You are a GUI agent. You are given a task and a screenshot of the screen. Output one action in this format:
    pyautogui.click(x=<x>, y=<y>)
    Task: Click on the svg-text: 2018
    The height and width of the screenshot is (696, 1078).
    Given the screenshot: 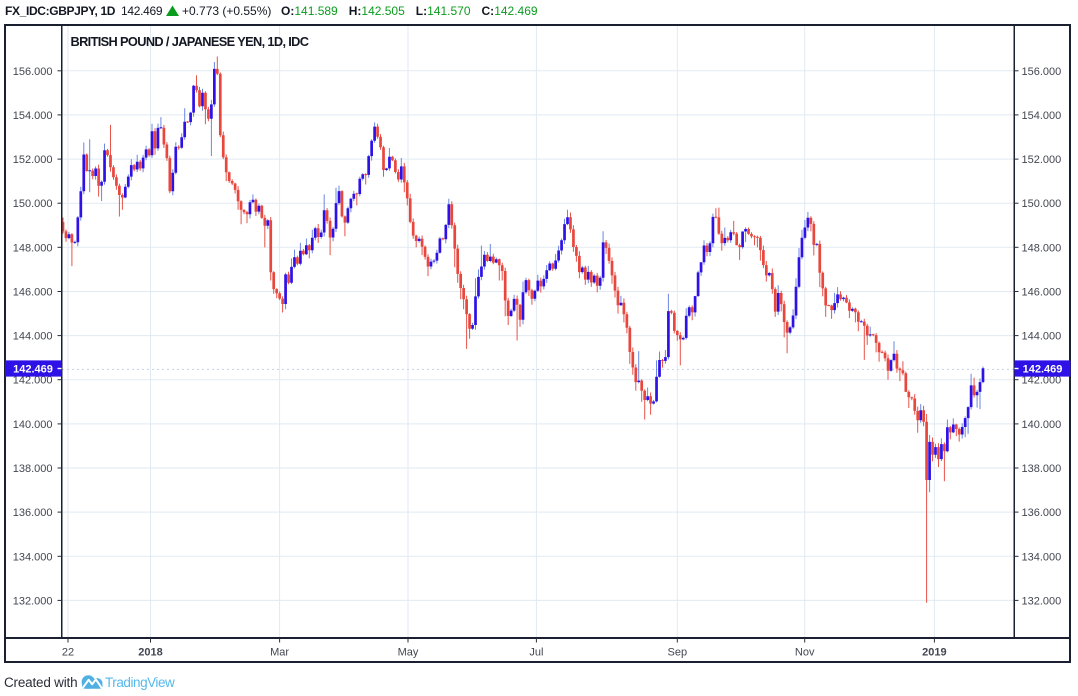 What is the action you would take?
    pyautogui.click(x=150, y=653)
    